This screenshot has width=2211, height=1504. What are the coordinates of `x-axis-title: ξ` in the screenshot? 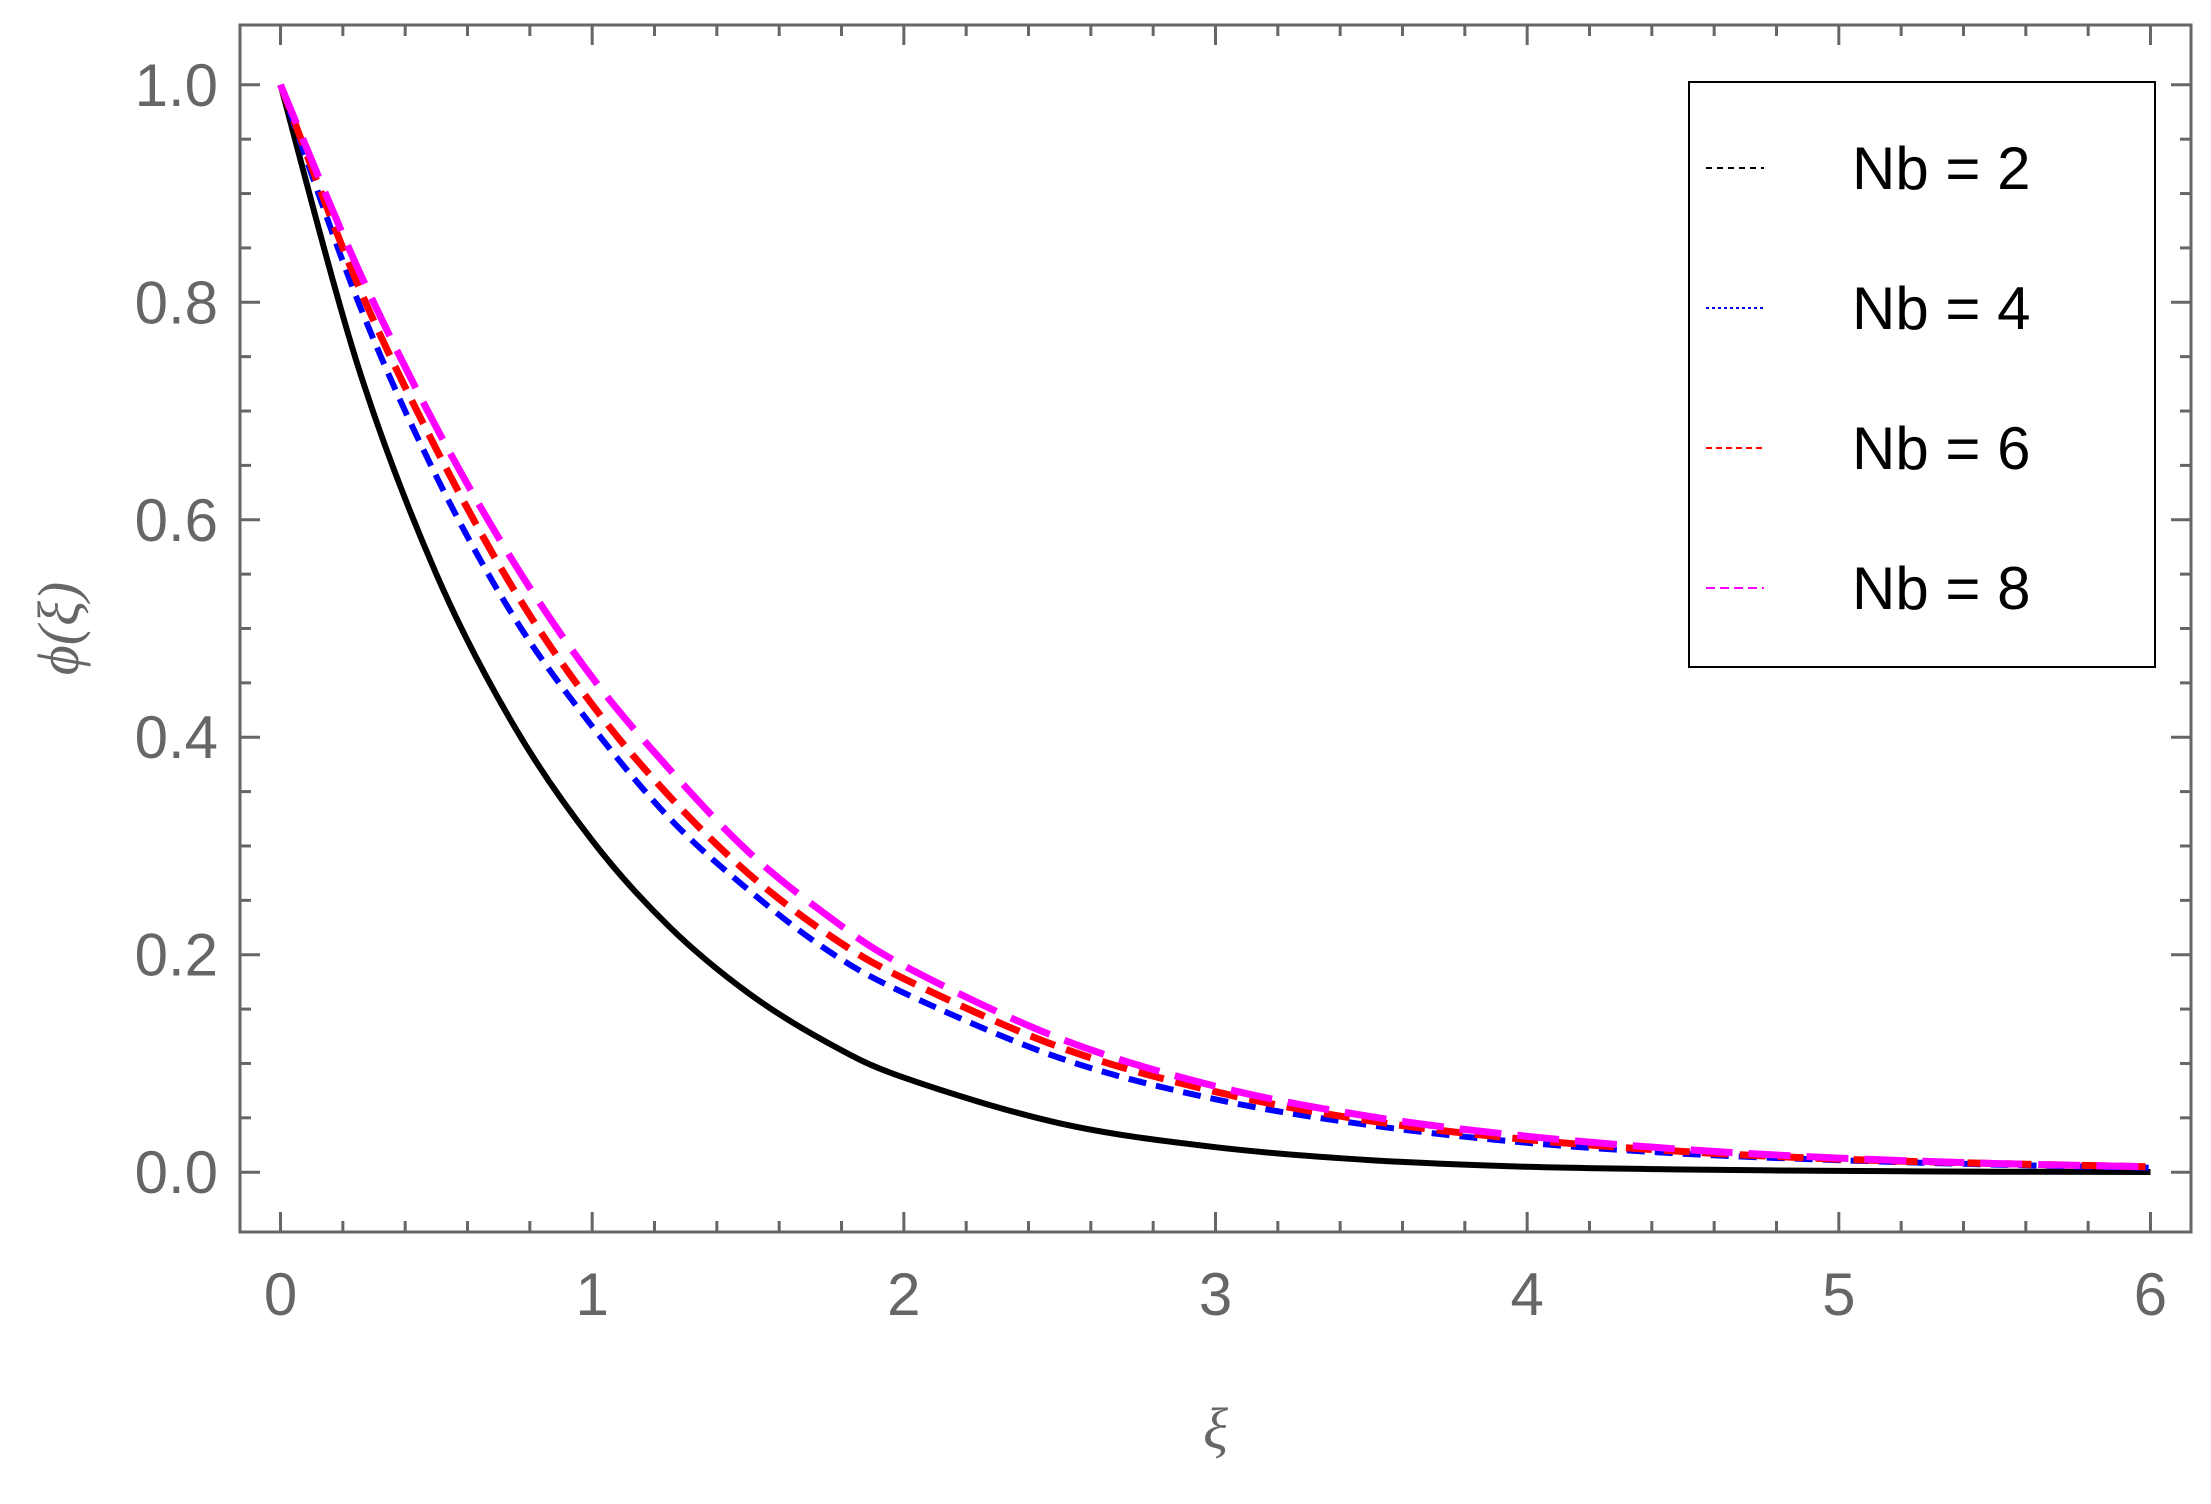 It's located at (1215, 1428).